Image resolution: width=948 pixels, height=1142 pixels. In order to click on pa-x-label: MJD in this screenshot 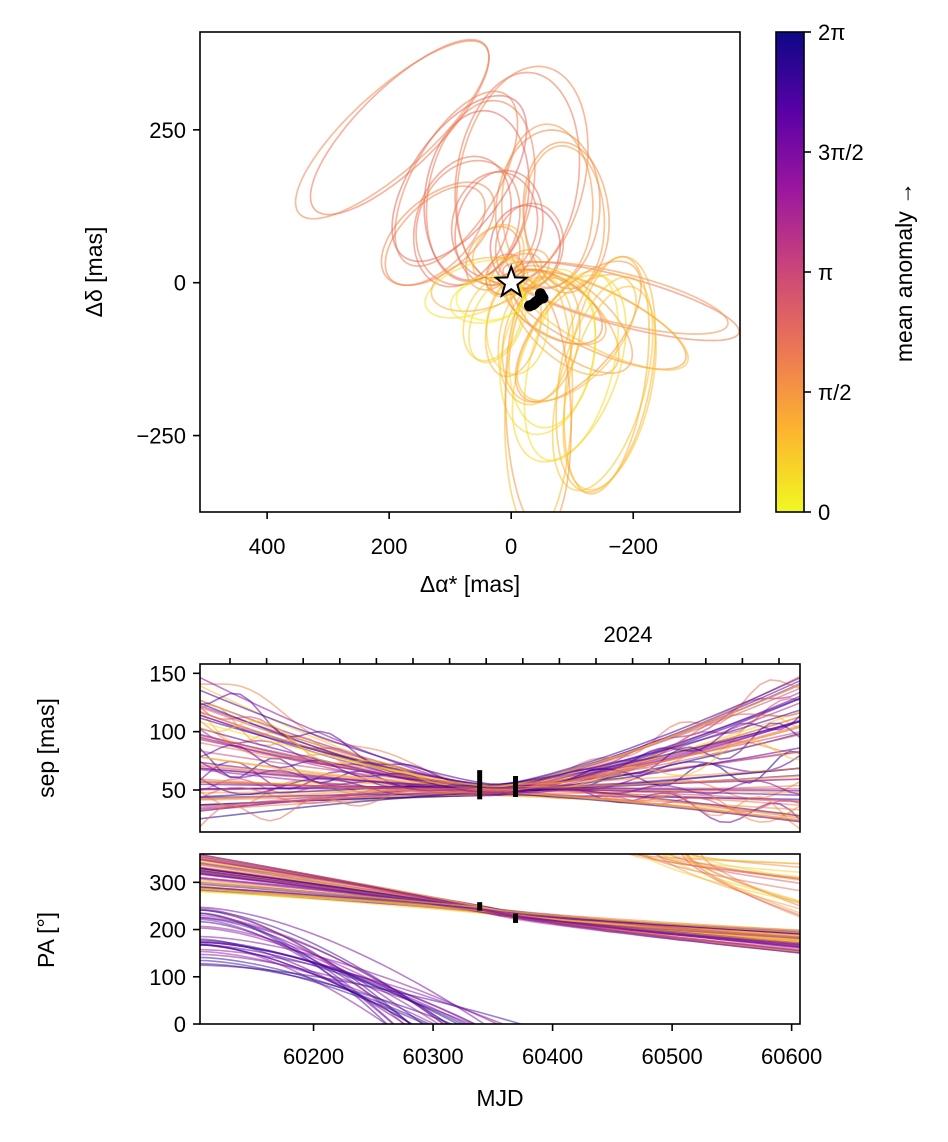, I will do `click(499, 1098)`.